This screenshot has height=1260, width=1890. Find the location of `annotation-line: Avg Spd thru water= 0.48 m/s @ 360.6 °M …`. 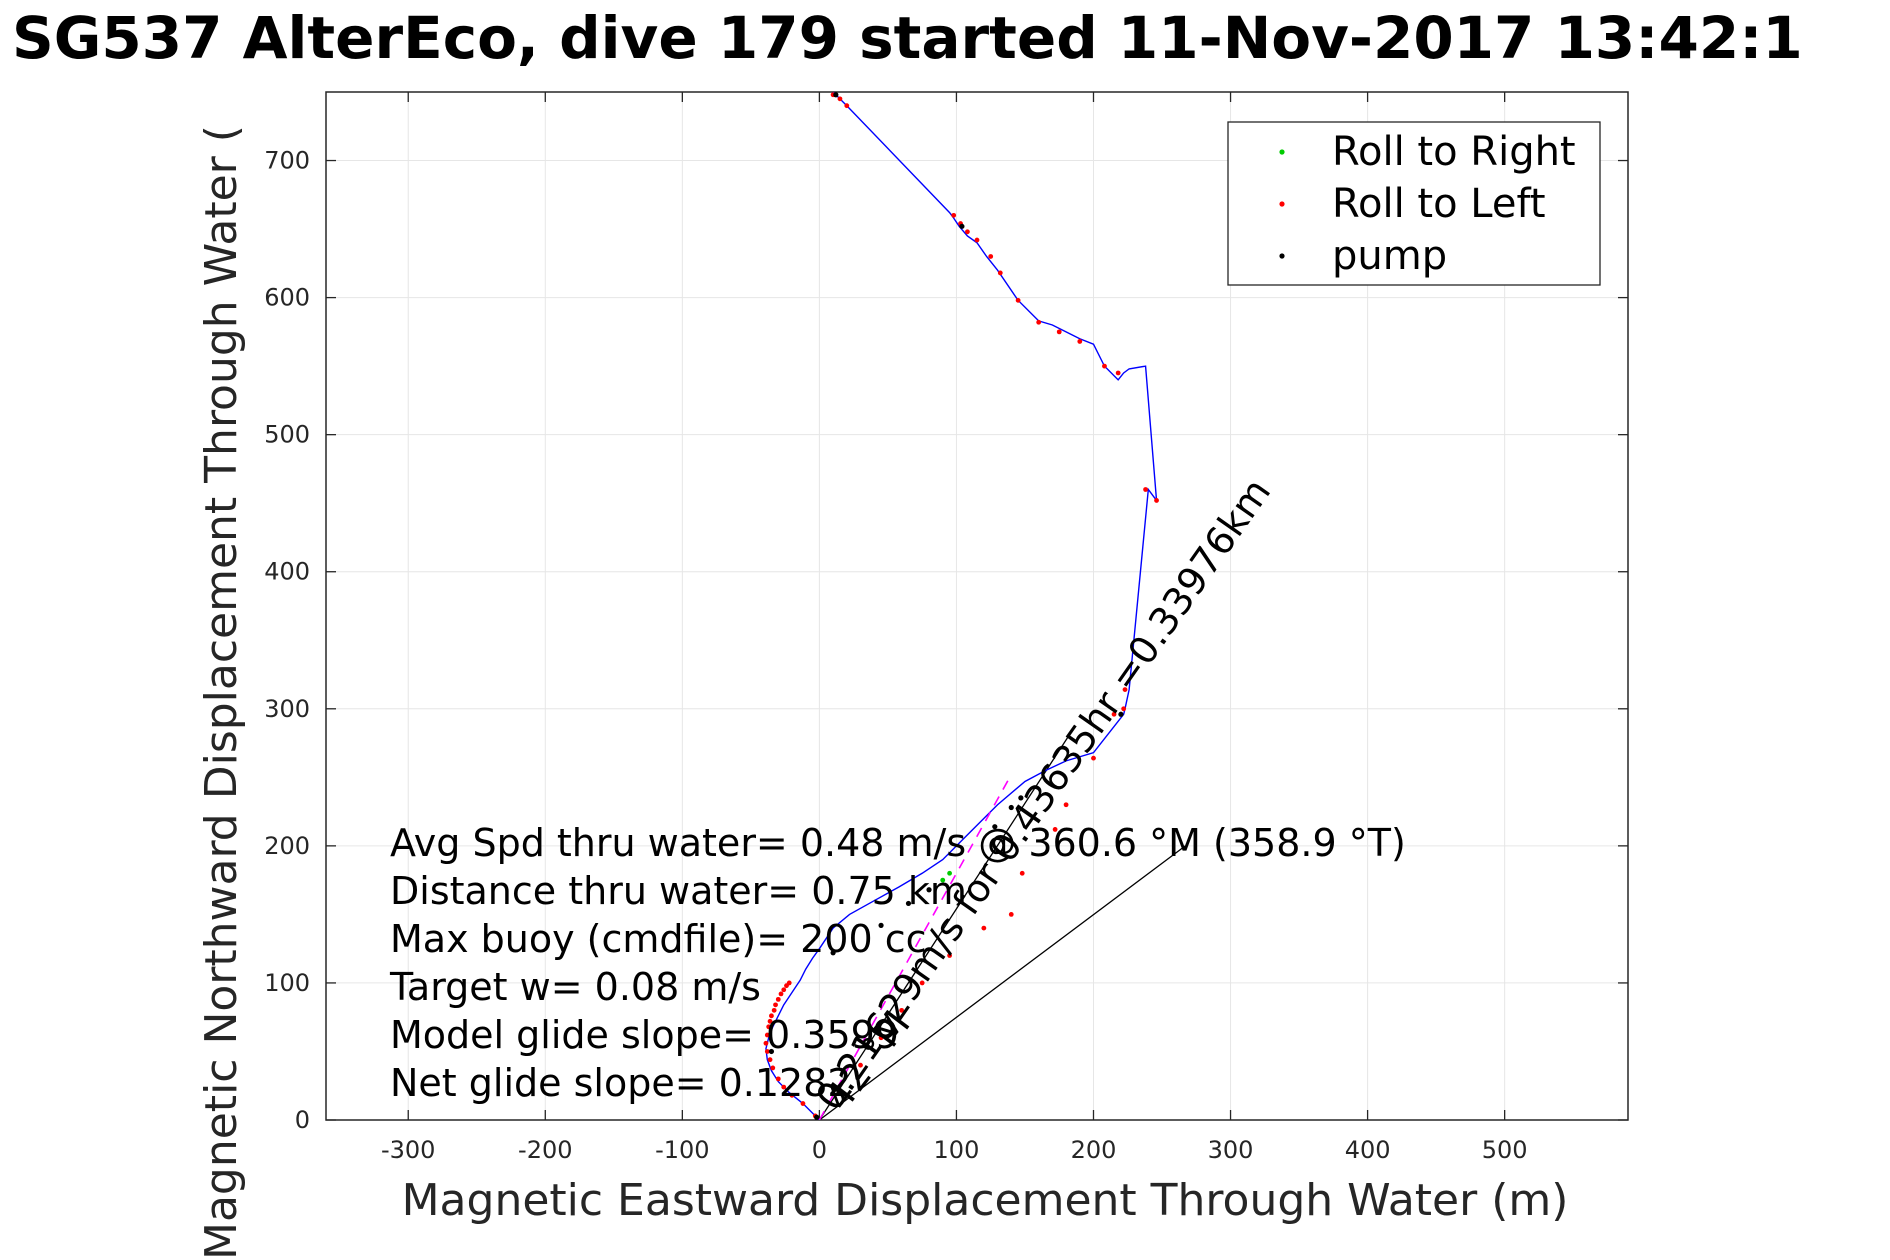

annotation-line: Avg Spd thru water= 0.48 m/s @ 360.6 °M … is located at coordinates (898, 843).